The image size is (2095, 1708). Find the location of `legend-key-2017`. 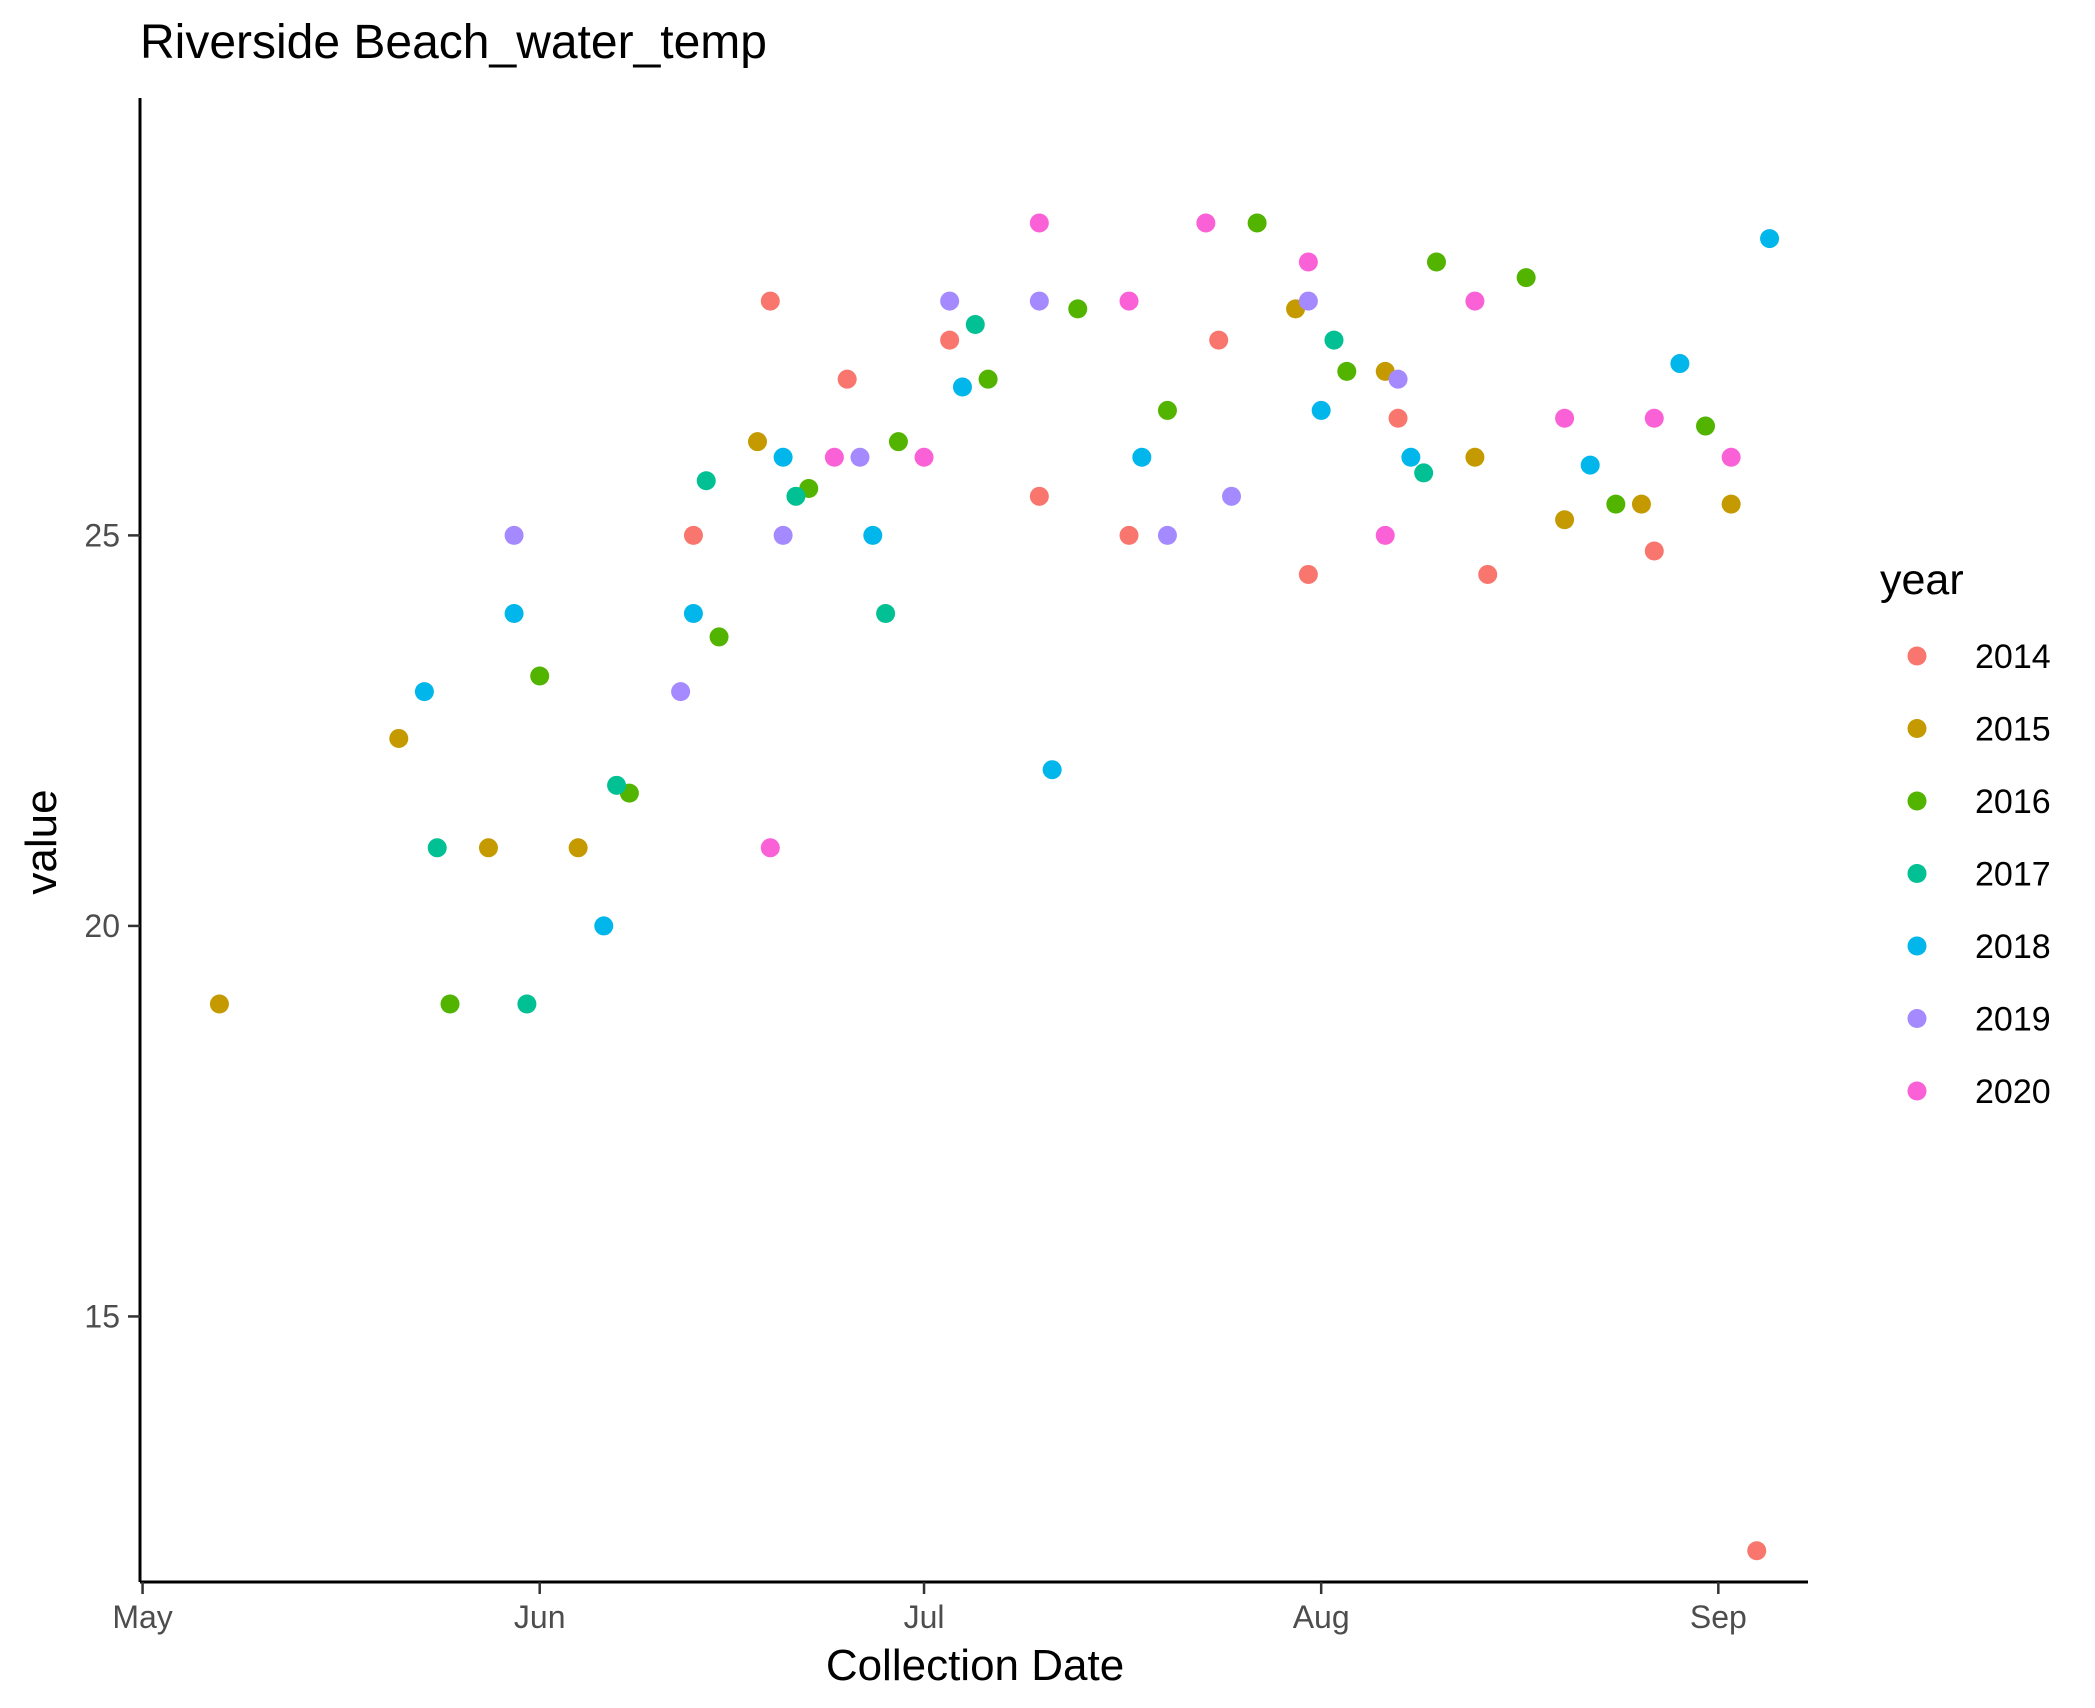

legend-key-2017 is located at coordinates (1917, 873).